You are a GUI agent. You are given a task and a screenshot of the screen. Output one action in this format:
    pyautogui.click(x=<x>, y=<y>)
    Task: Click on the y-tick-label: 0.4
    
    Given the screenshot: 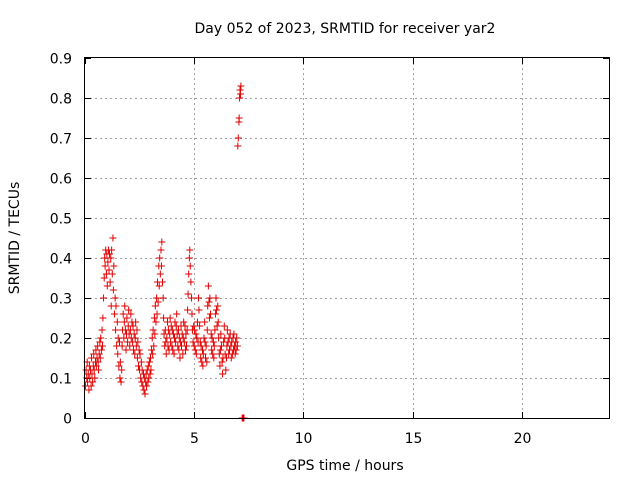 What is the action you would take?
    pyautogui.click(x=61, y=260)
    